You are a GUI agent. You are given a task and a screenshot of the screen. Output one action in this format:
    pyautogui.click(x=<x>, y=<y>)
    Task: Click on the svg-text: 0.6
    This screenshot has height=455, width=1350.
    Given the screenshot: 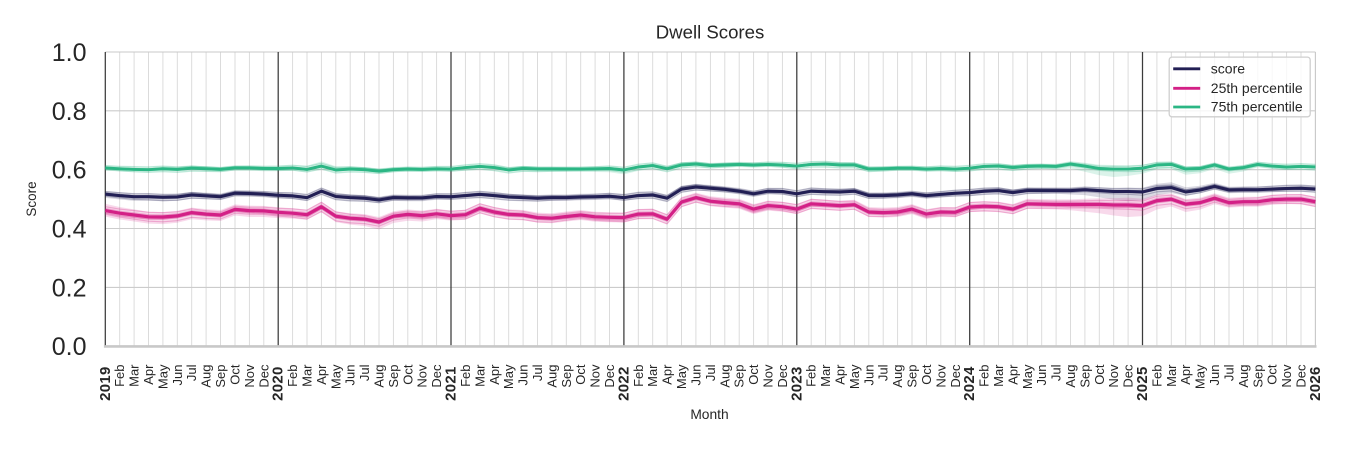 What is the action you would take?
    pyautogui.click(x=69, y=171)
    